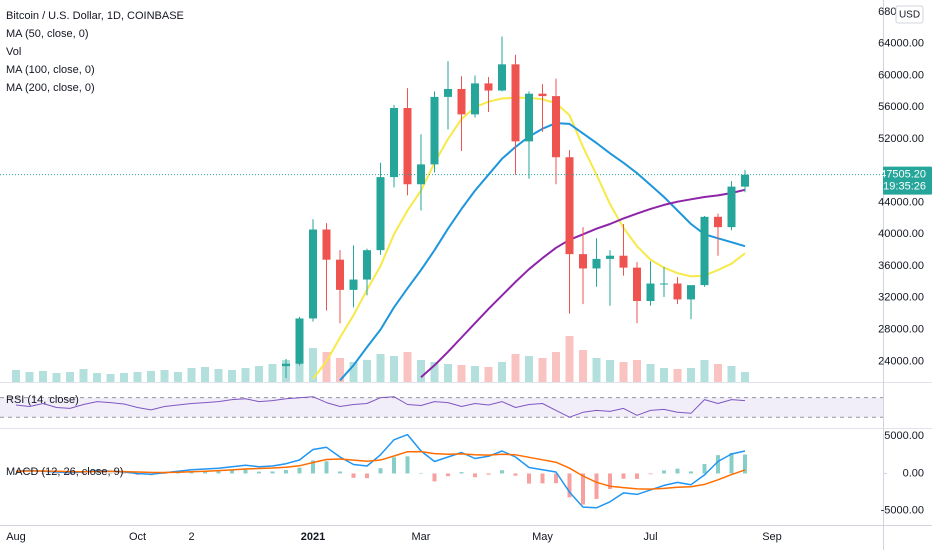  Describe the element at coordinates (772, 537) in the screenshot. I see `time-tick-label: Sep` at that location.